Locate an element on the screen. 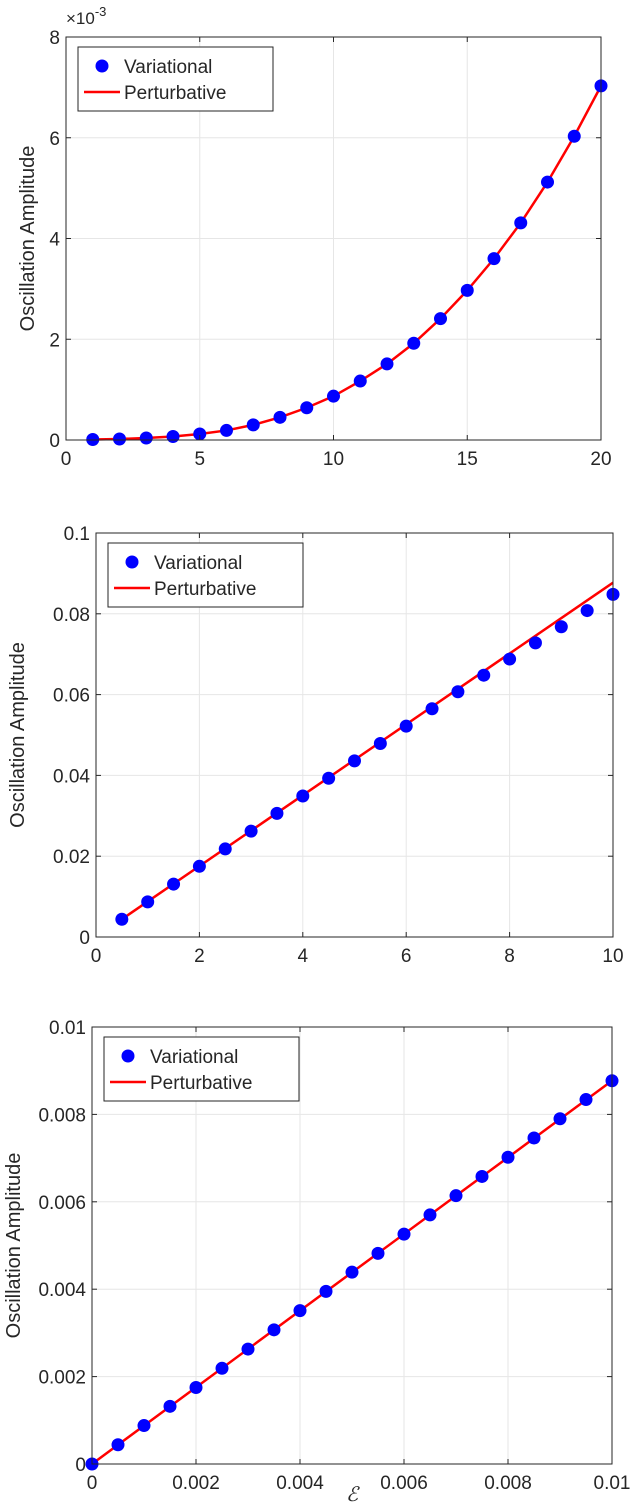  y-tick-label: 0.08 is located at coordinates (71, 615).